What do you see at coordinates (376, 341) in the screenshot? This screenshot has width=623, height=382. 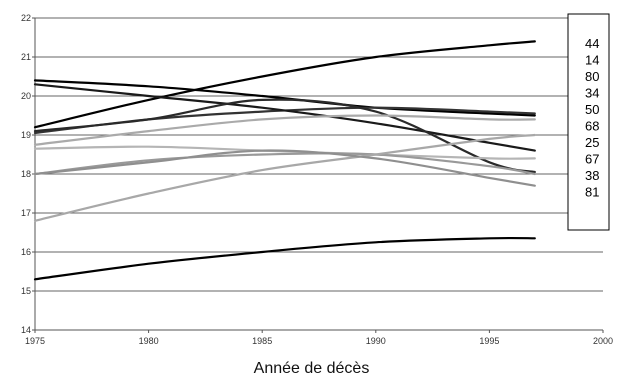 I see `x-tick-label: 1990` at bounding box center [376, 341].